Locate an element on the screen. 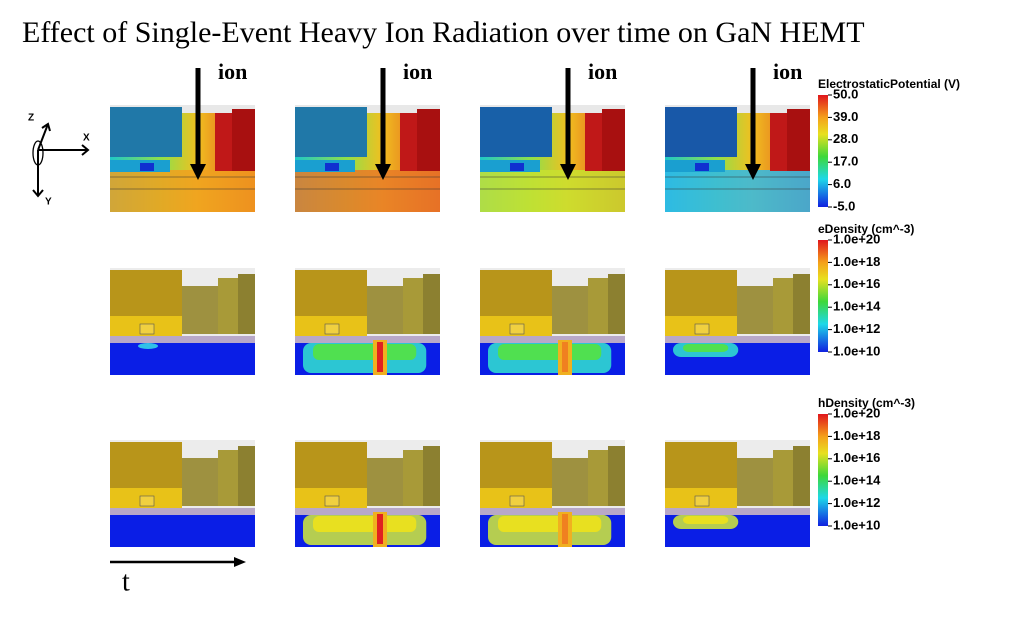 The width and height of the screenshot is (1024, 620). axis-label: X is located at coordinates (86, 138).